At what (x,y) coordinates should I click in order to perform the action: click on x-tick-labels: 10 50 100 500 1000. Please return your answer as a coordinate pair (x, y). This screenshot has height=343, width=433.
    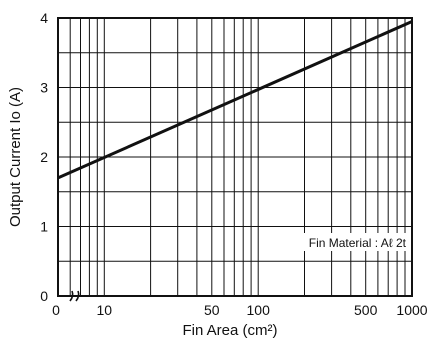
    Looking at the image, I should click on (262, 310).